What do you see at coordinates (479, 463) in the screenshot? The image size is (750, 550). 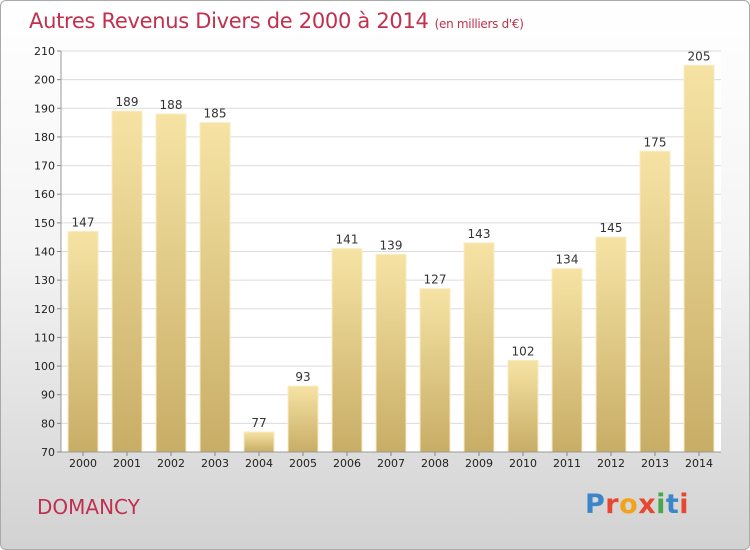 I see `x-tick-label-2009: 2009` at bounding box center [479, 463].